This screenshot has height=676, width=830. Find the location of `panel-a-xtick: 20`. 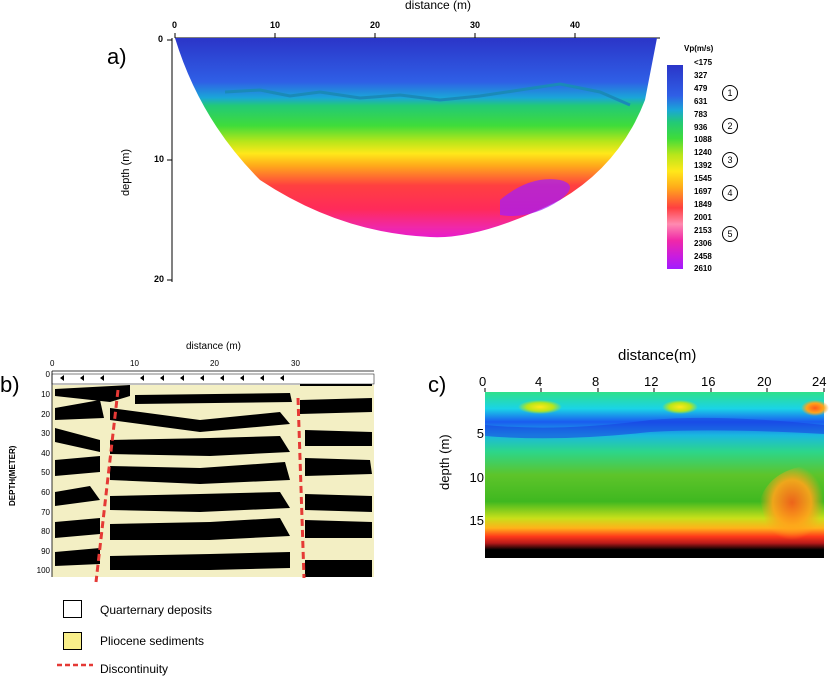

panel-a-xtick: 20 is located at coordinates (375, 25).